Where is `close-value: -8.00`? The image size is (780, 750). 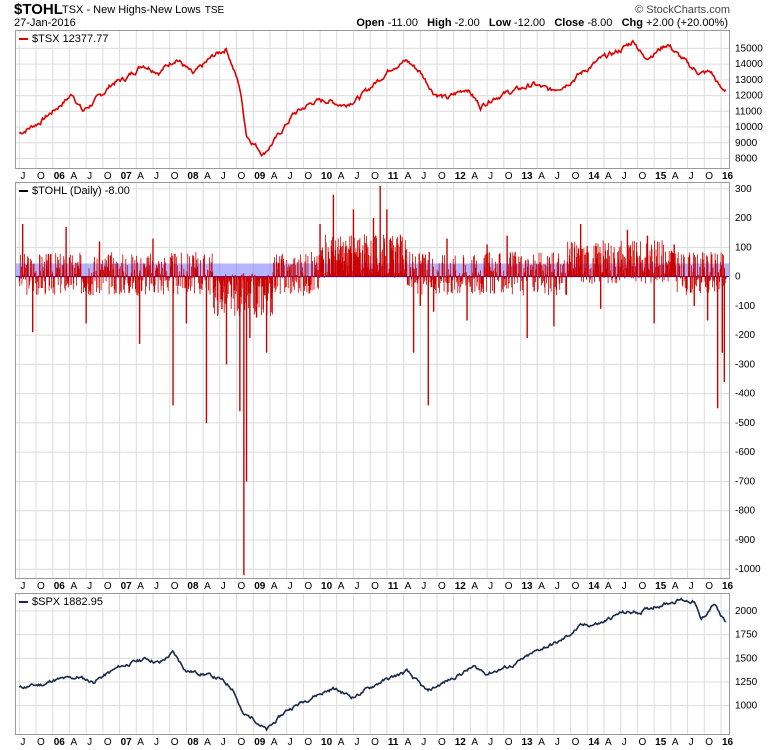
close-value: -8.00 is located at coordinates (600, 23).